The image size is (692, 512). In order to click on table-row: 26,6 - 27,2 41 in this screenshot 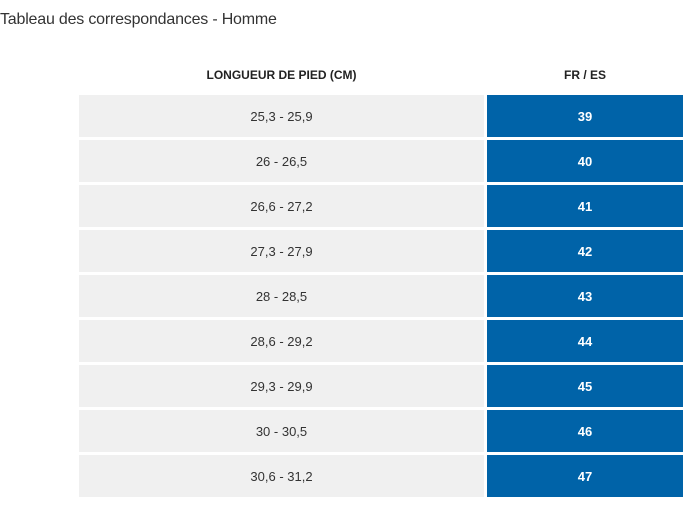, I will do `click(381, 206)`.